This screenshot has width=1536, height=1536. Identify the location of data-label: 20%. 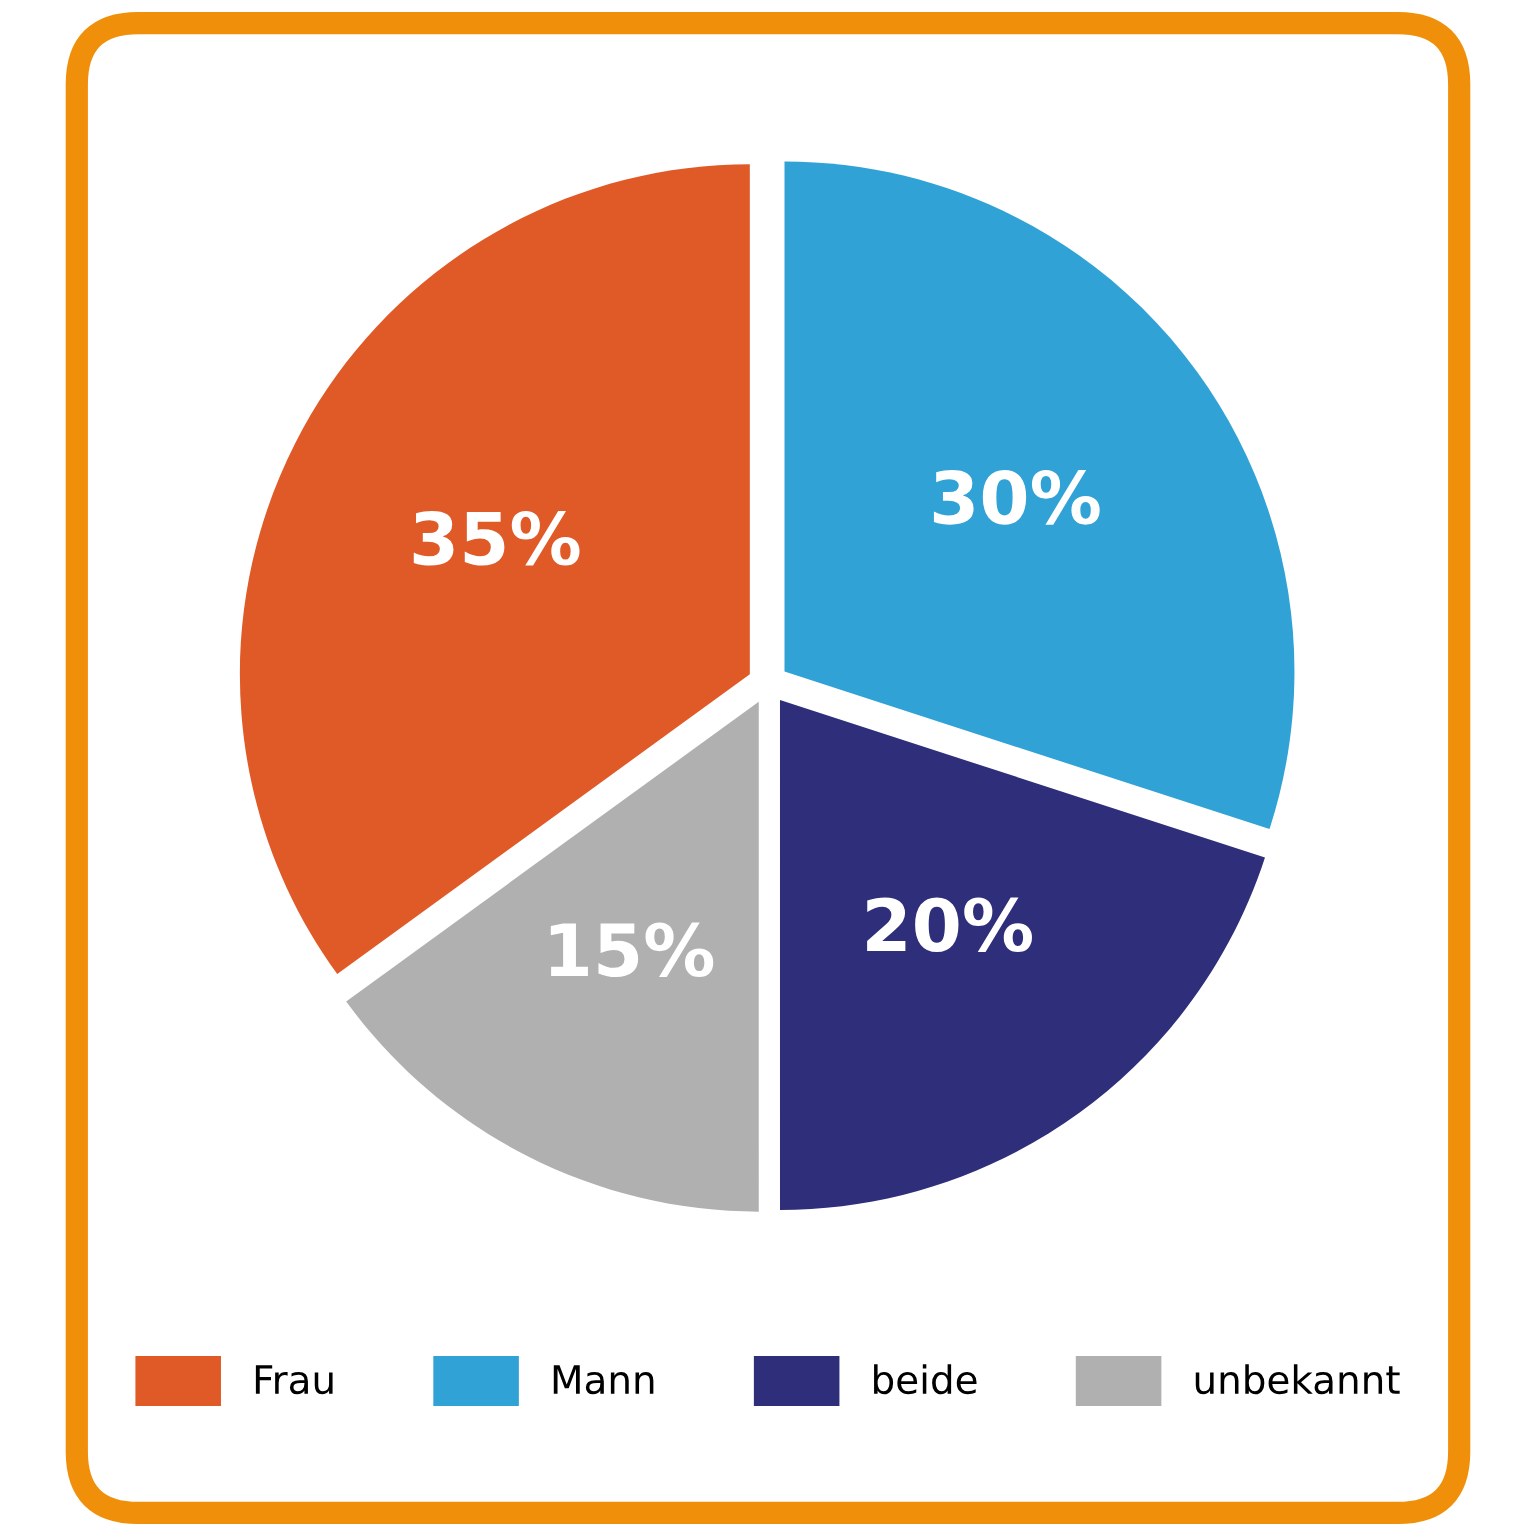
(949, 925).